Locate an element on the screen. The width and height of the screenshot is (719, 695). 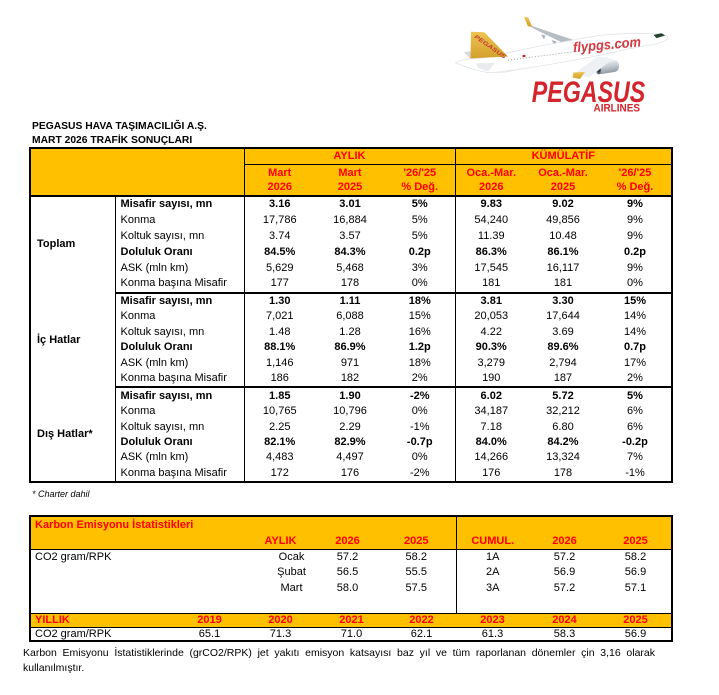
svg-text: PEGASUS is located at coordinates (589, 92).